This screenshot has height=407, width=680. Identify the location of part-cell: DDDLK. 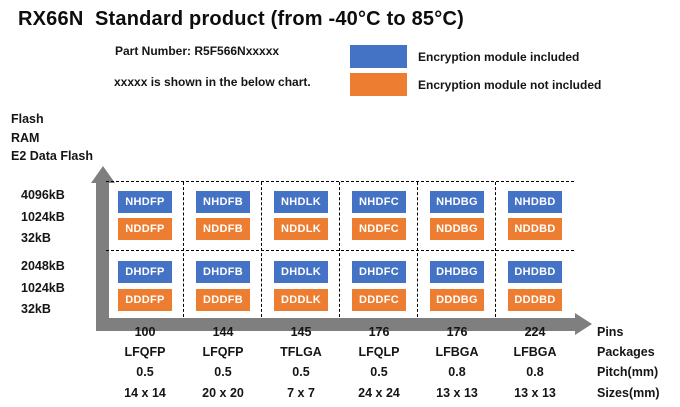
(301, 300).